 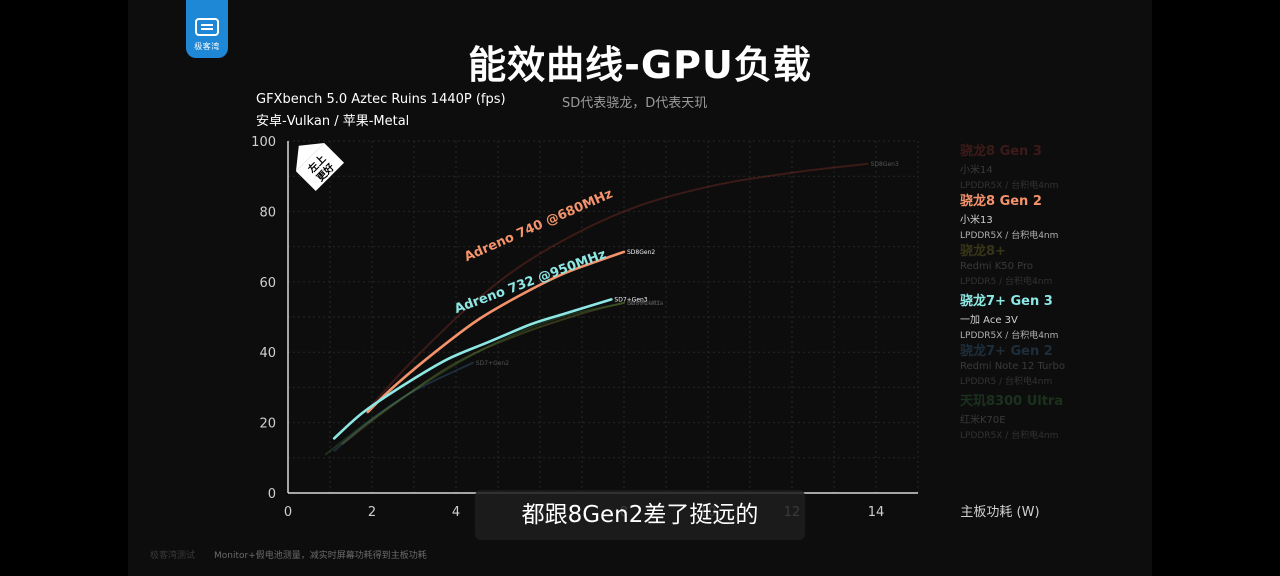 What do you see at coordinates (999, 512) in the screenshot?
I see `x-axis-title: 主板功耗 (W)` at bounding box center [999, 512].